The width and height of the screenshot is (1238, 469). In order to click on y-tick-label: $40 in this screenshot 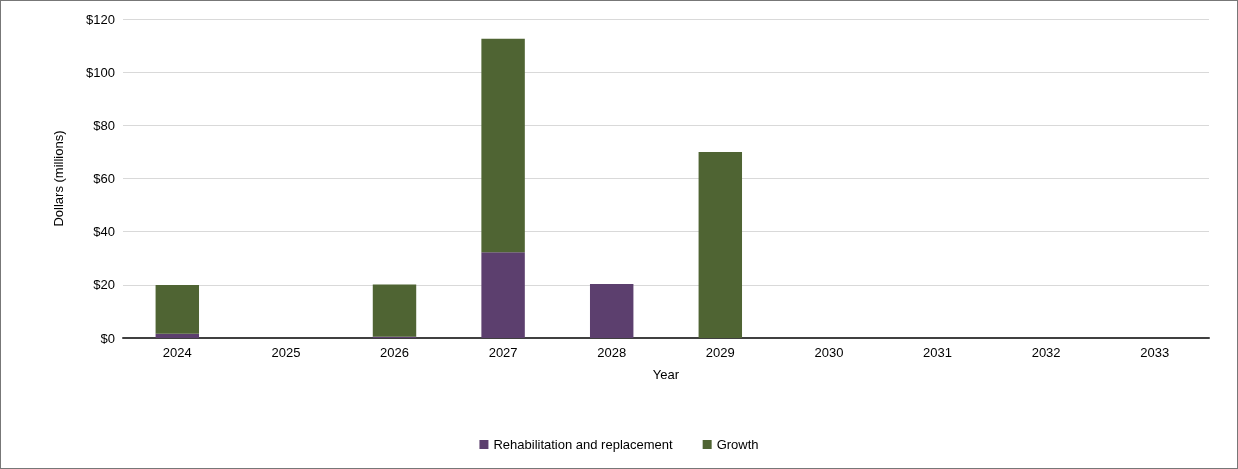, I will do `click(104, 232)`.